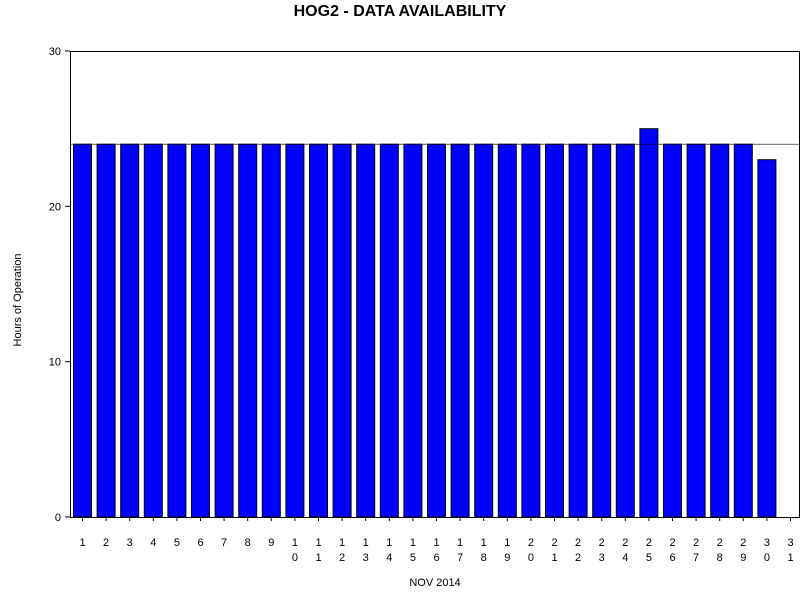 This screenshot has width=800, height=600. I want to click on x-tick-label-8: 8, so click(248, 543).